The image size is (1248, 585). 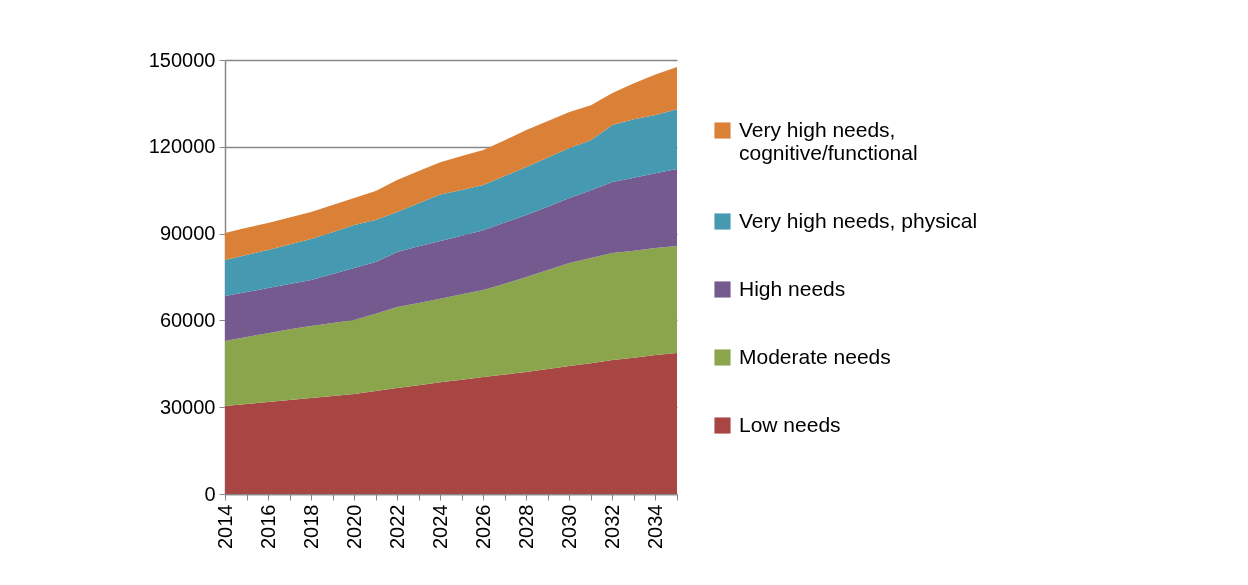 I want to click on x-tick-label: 2032, so click(x=611, y=526).